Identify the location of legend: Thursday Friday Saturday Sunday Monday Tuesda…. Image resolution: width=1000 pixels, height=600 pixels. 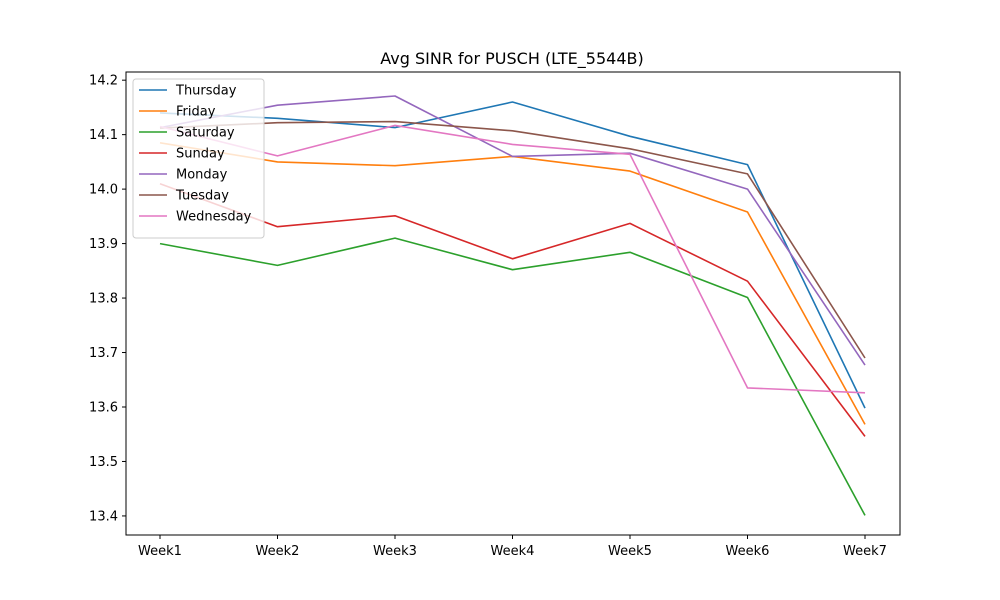
(198, 158).